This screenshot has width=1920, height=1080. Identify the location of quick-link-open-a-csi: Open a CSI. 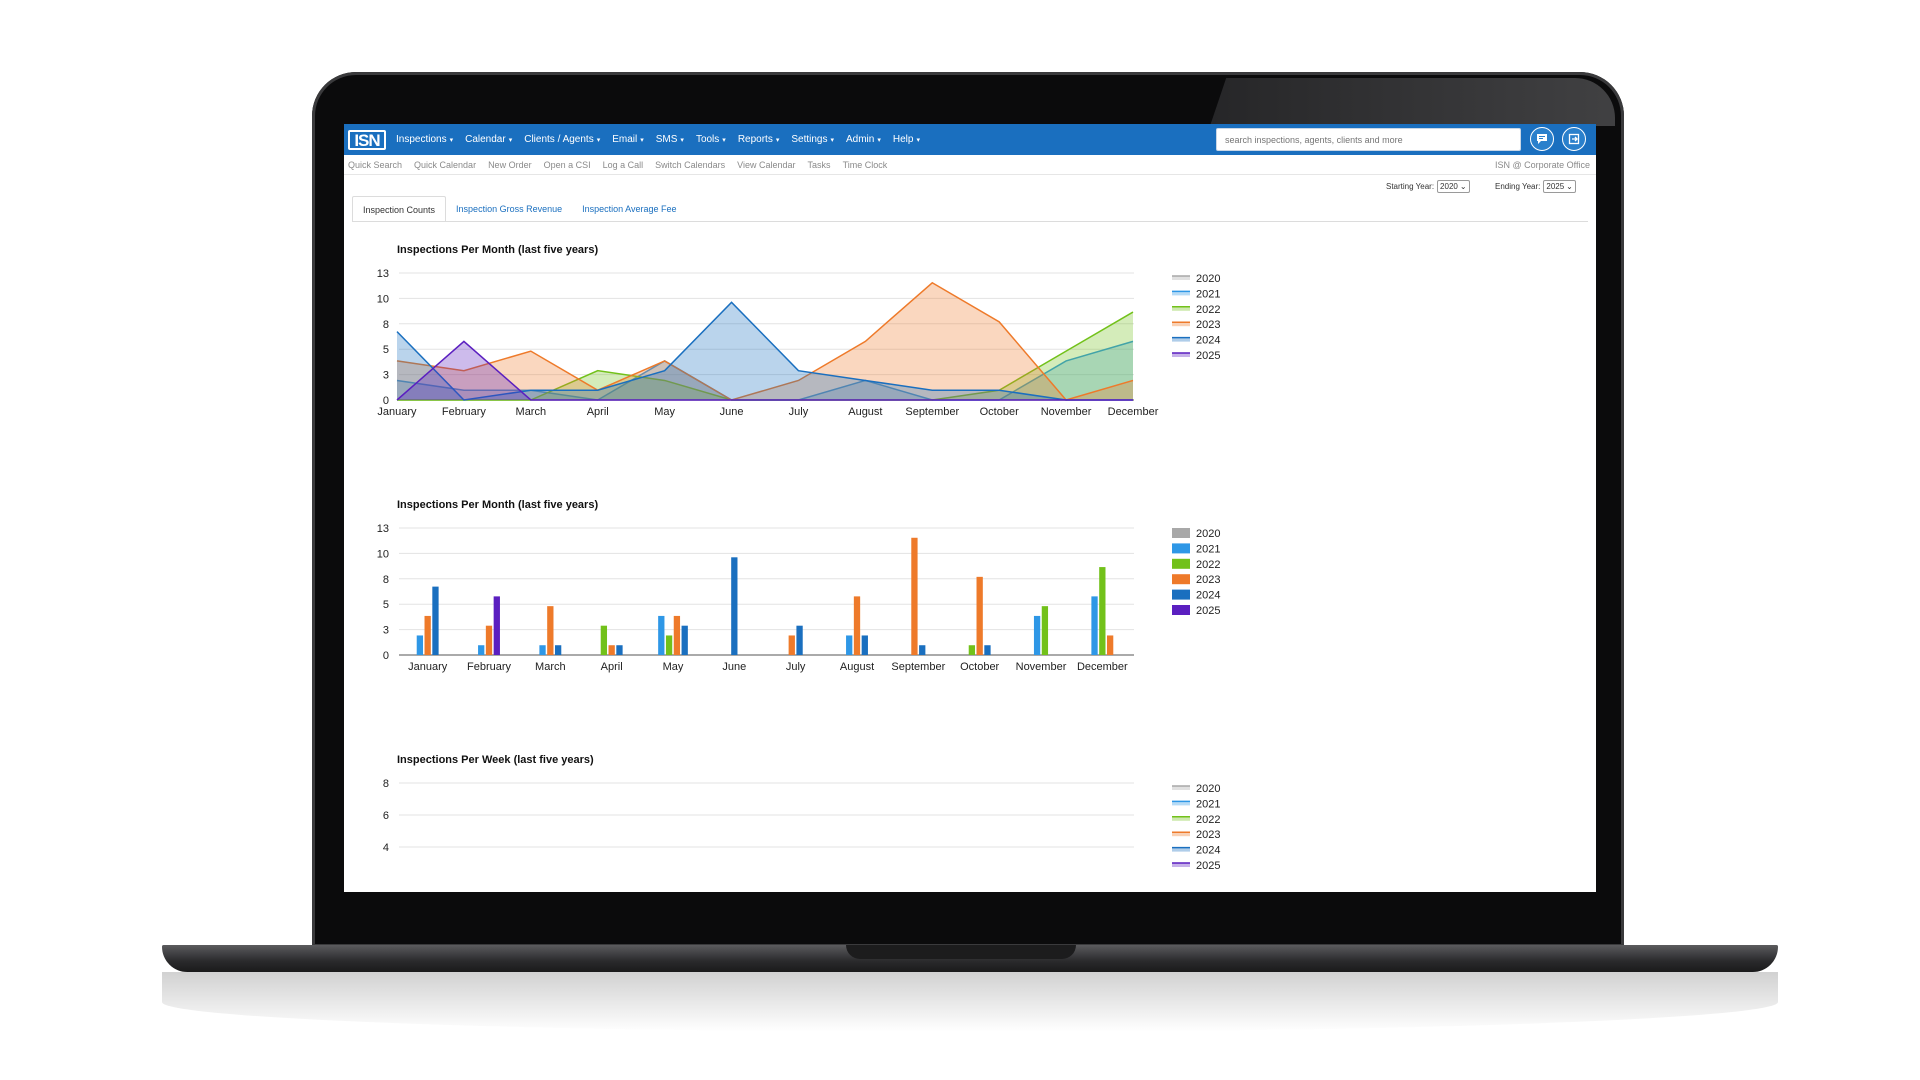
(567, 164).